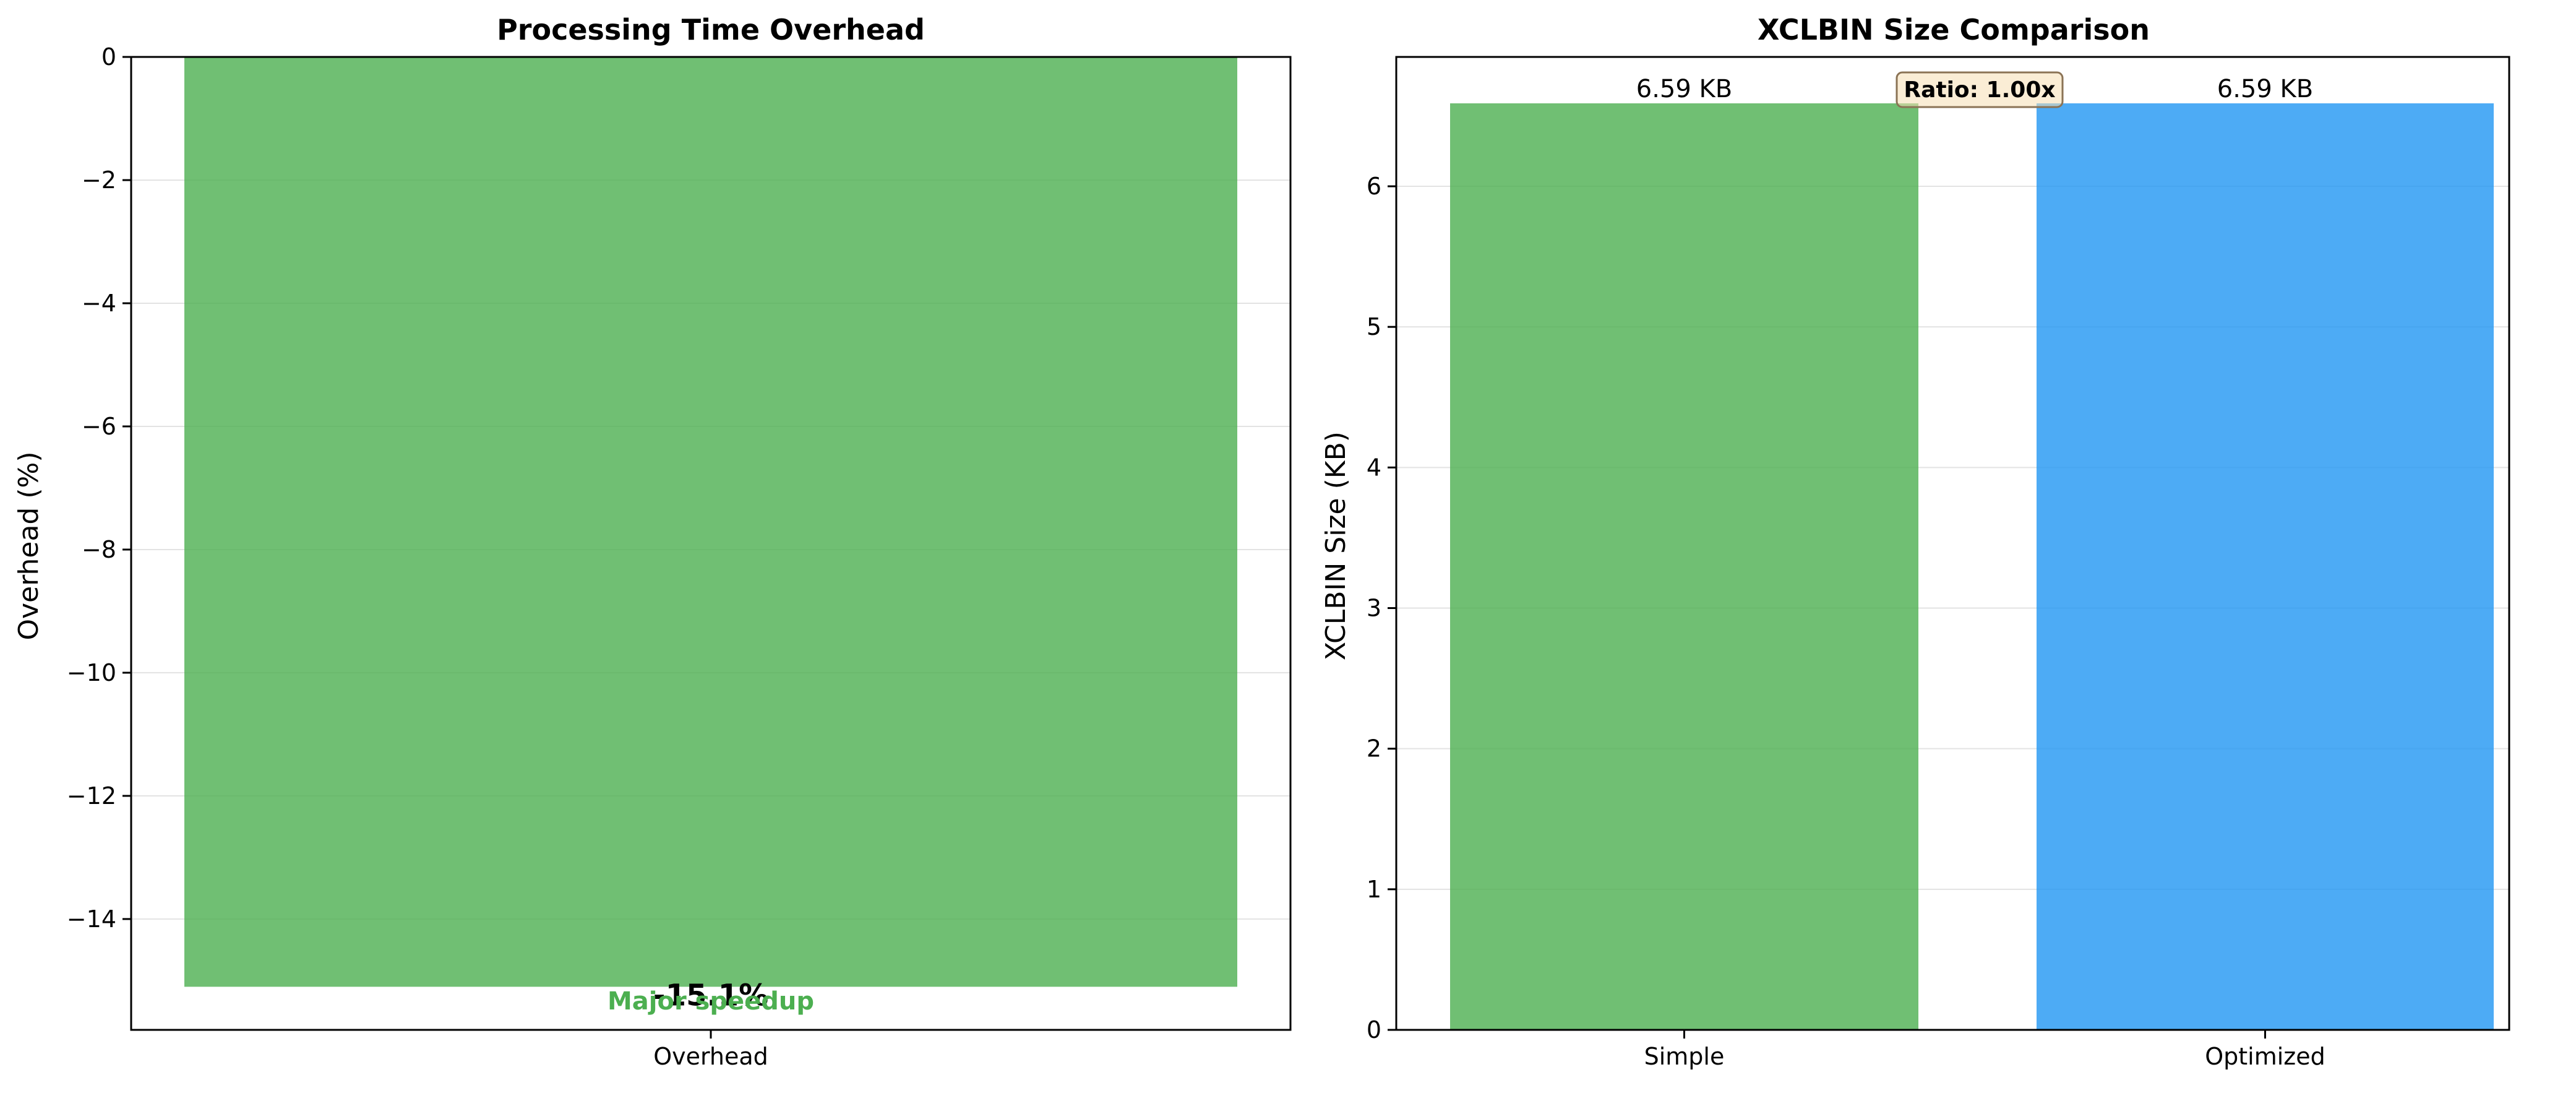 This screenshot has width=2576, height=1093. What do you see at coordinates (1684, 1056) in the screenshot?
I see `x-tick-label: Simple` at bounding box center [1684, 1056].